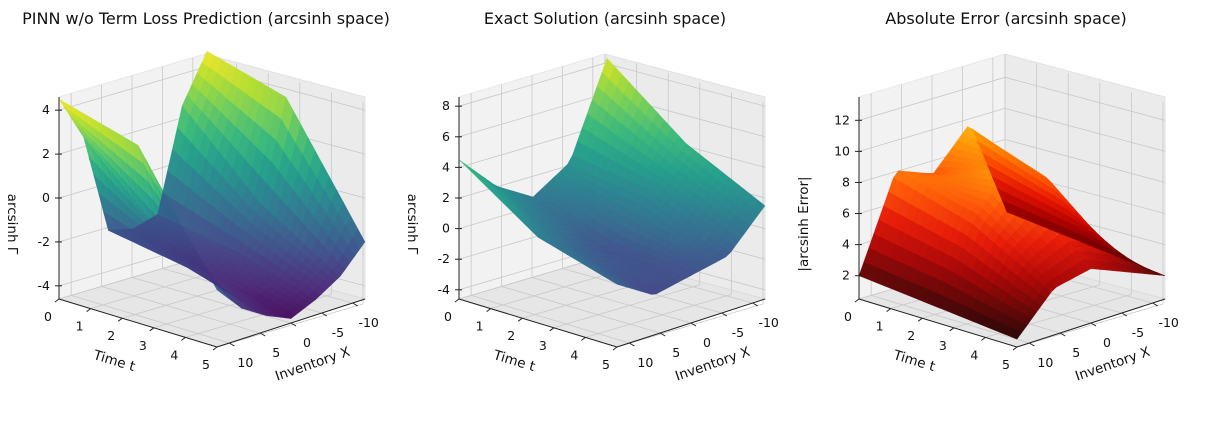 The image size is (1211, 433). I want to click on z-axis-label: |arcsinh Error|, so click(804, 223).